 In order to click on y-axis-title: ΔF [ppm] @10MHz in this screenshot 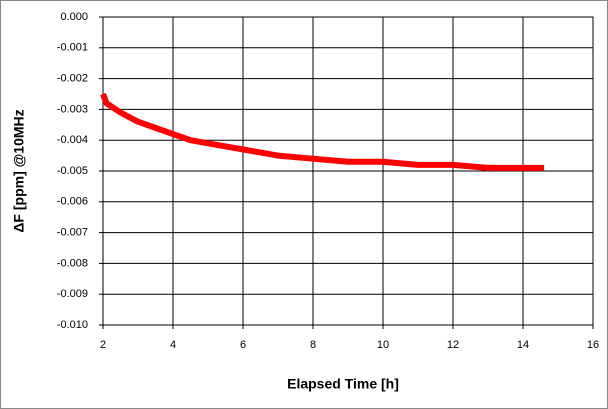, I will do `click(19, 170)`.